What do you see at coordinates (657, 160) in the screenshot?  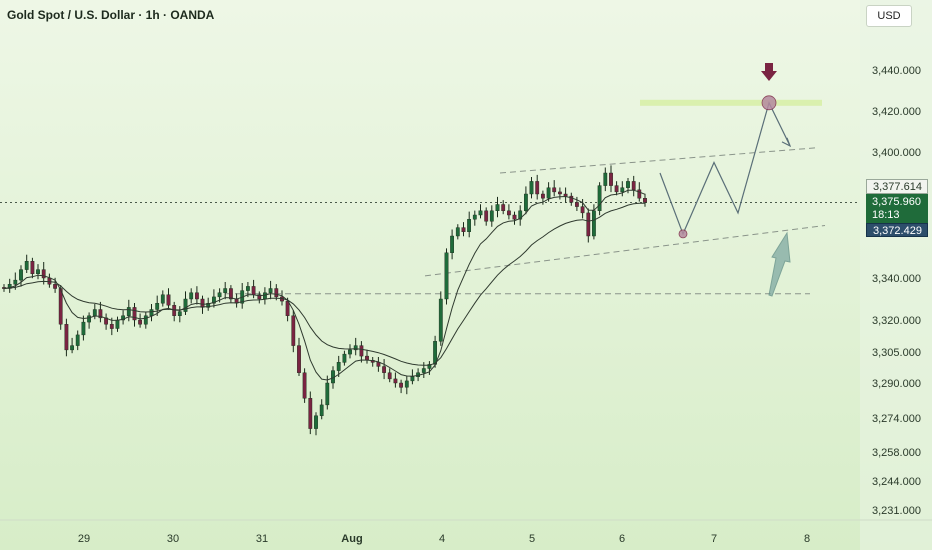 I see `channel-upper-line` at bounding box center [657, 160].